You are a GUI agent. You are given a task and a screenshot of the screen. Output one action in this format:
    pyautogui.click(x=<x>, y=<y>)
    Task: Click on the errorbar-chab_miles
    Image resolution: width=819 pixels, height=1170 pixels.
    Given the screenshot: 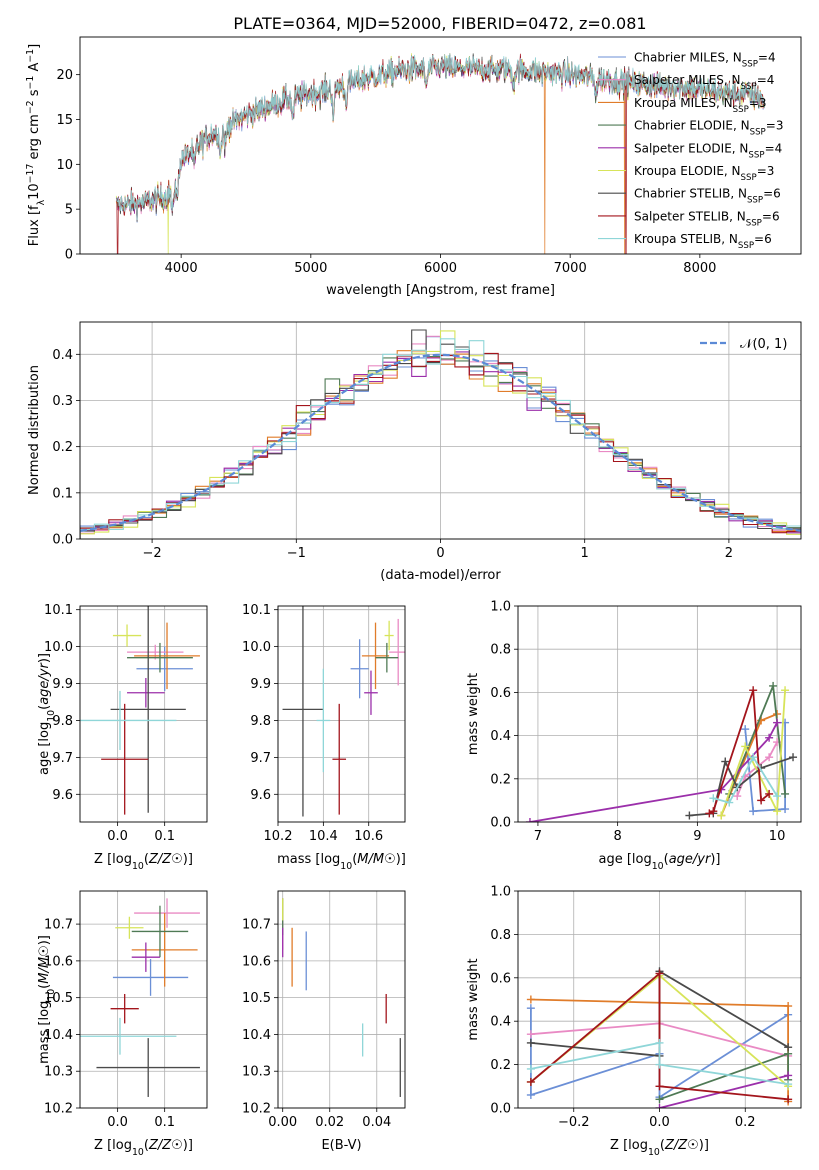 What is the action you would take?
    pyautogui.click(x=359, y=669)
    